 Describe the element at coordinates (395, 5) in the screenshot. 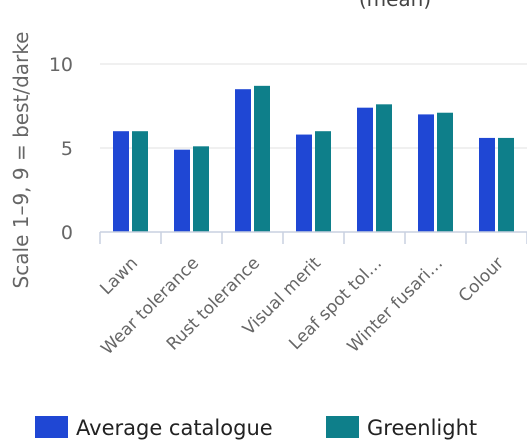

I see `chart-title: (mean)` at that location.